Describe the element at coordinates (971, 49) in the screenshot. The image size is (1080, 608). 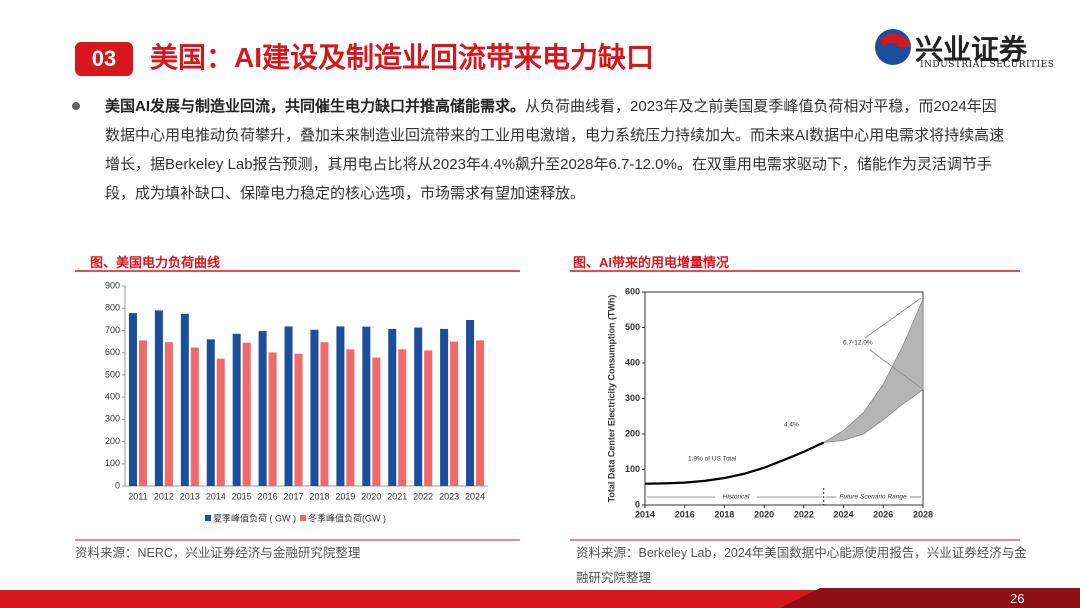
I see `logo-text: 兴业证券` at that location.